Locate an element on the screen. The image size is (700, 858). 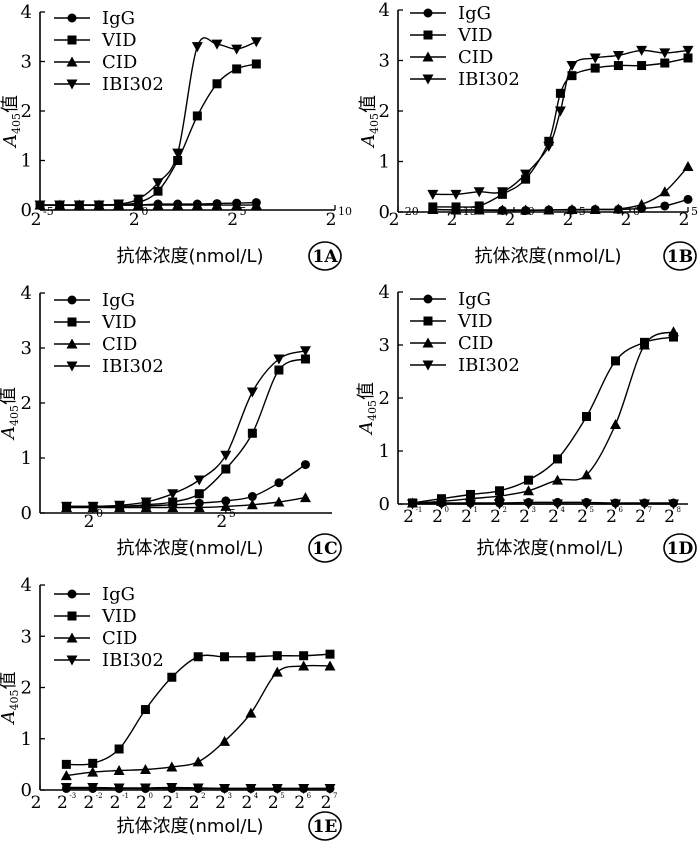
x-tick-exponent: 3 is located at coordinates (534, 510).